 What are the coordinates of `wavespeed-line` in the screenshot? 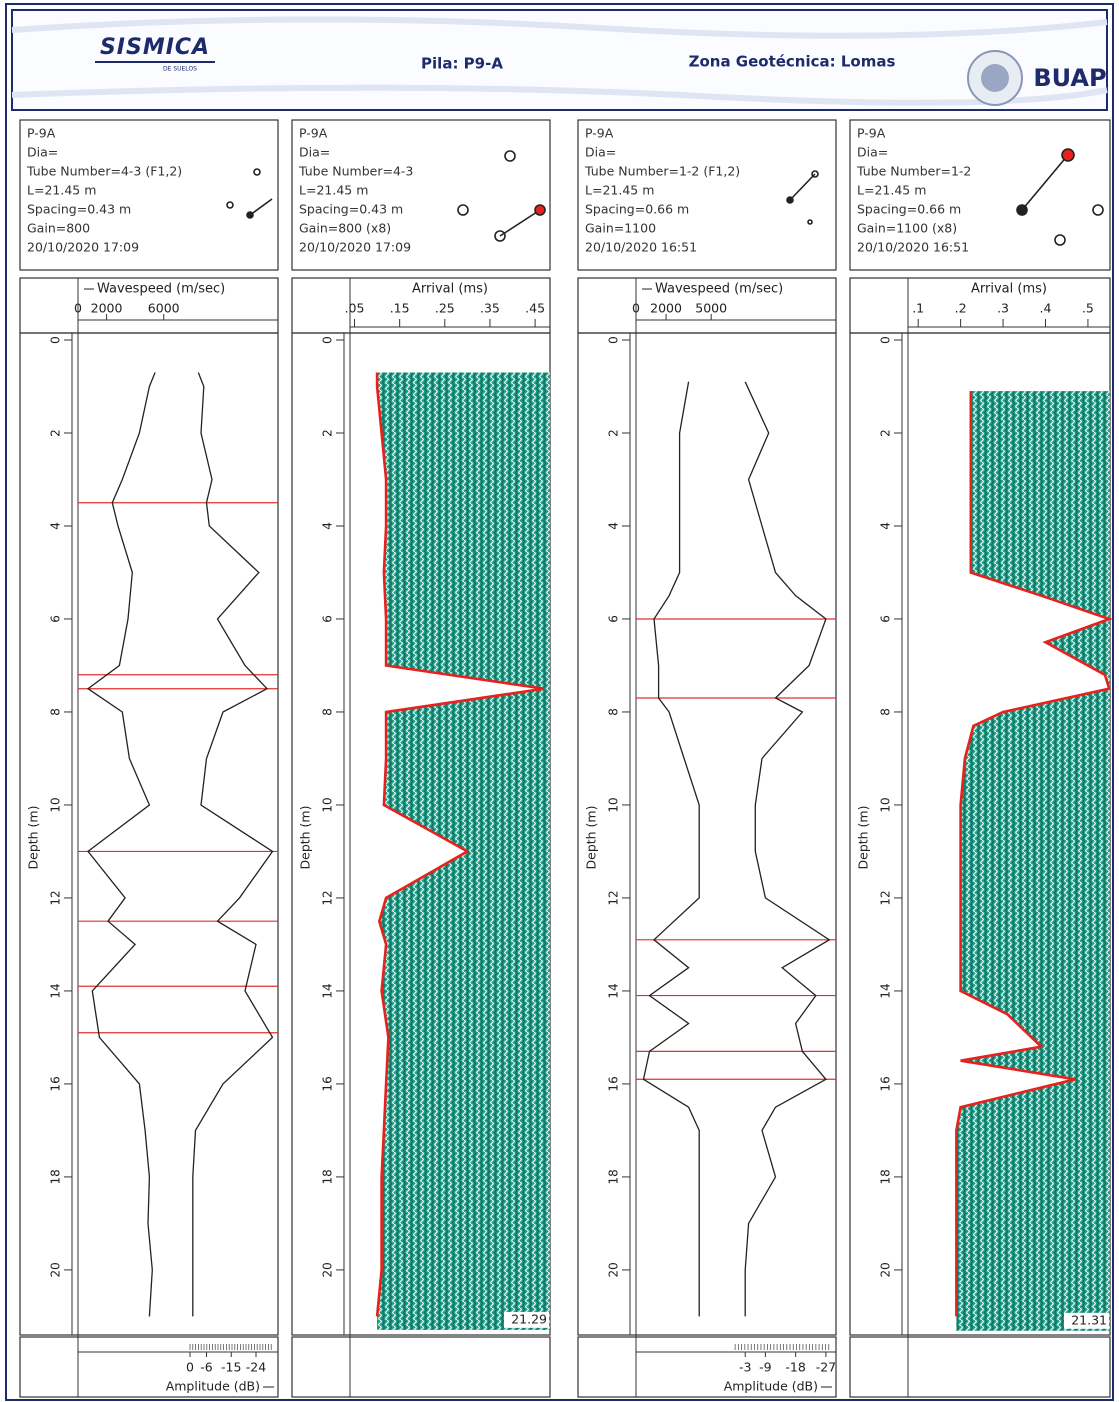 It's located at (671, 849).